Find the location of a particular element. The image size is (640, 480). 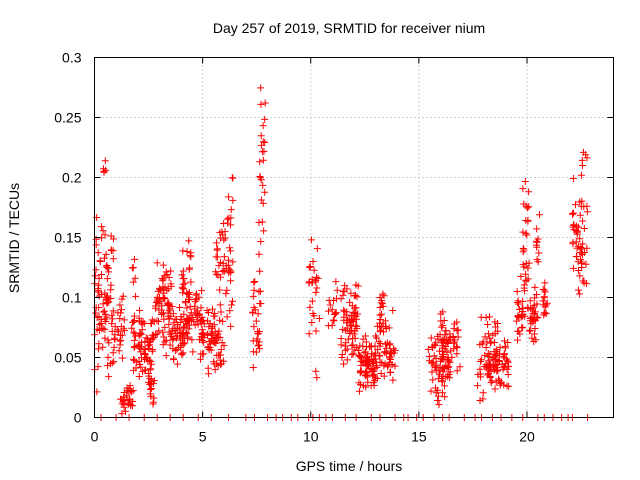

x-axis-label: GPS time / hours is located at coordinates (349, 466).